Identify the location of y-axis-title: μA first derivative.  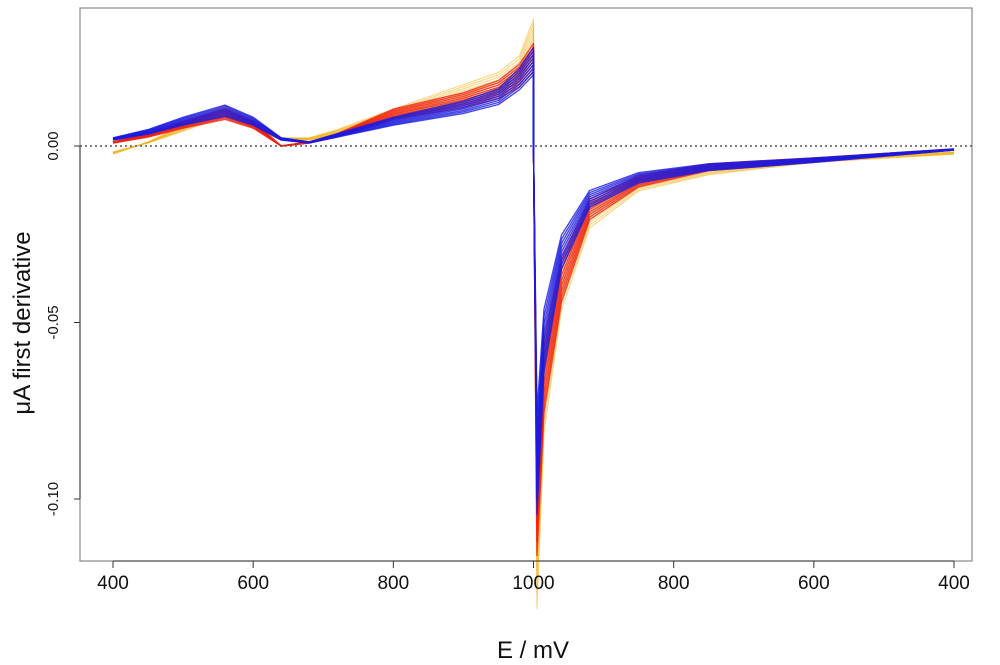
(22, 322).